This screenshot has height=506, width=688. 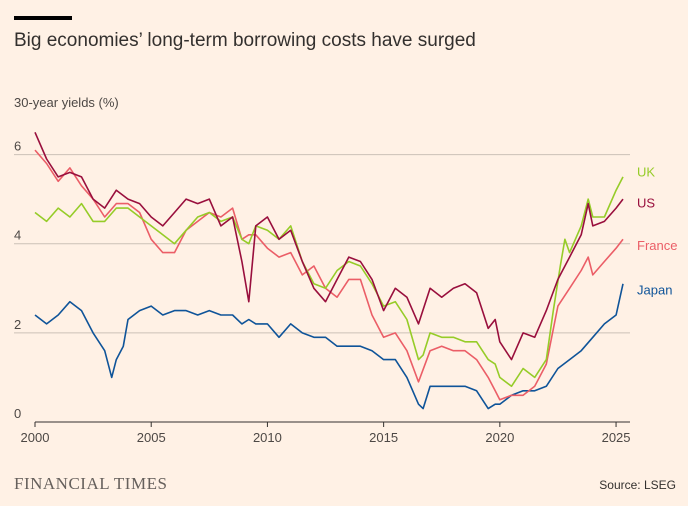 I want to click on brand-logo: FINANCIAL TIMES, so click(x=91, y=483).